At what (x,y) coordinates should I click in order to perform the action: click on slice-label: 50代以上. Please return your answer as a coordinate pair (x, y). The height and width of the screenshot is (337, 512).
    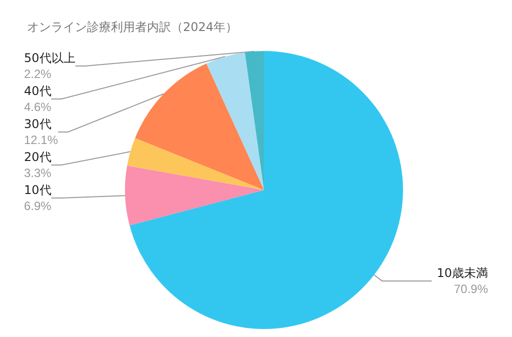
    Looking at the image, I should click on (50, 58).